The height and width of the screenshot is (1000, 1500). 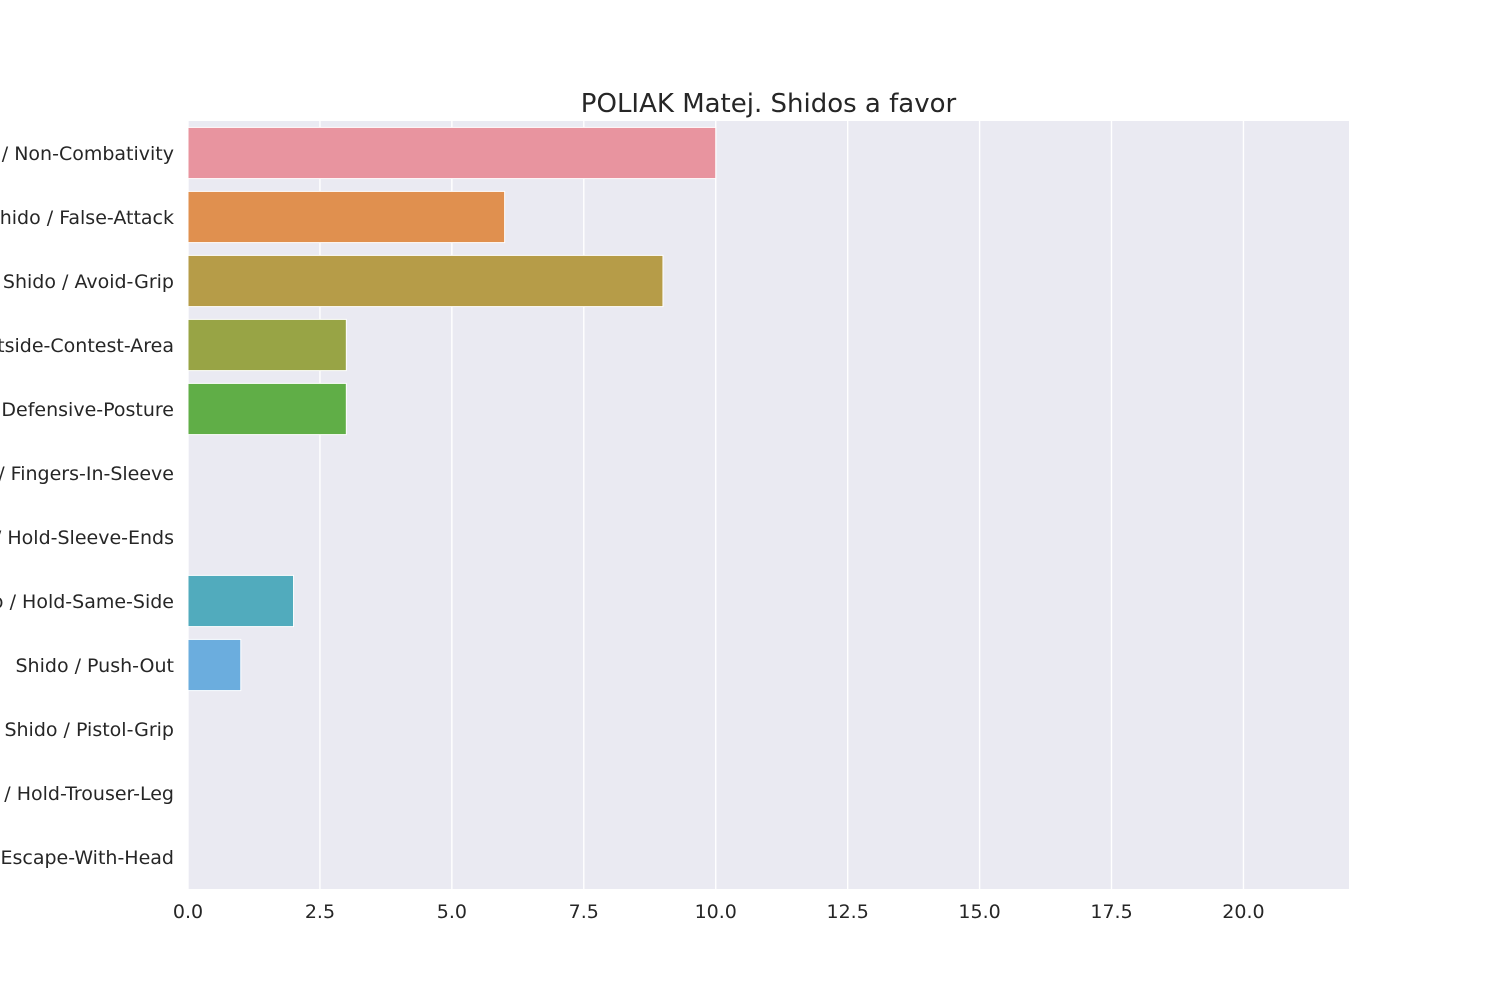 I want to click on y-category-label: Shido / Hold-Sleeve-Ends, so click(x=87, y=538).